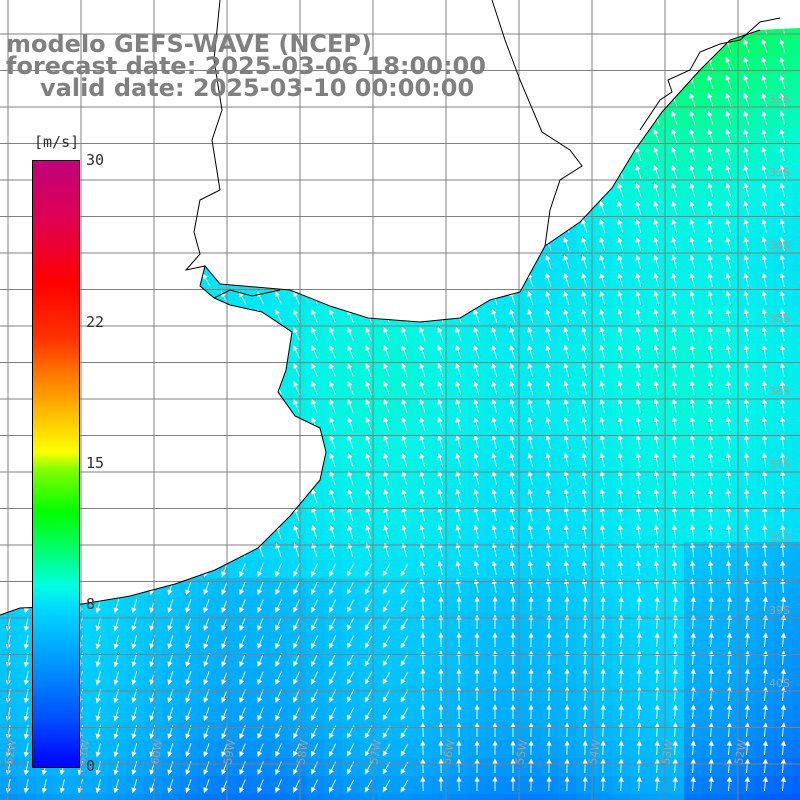 The width and height of the screenshot is (800, 800). Describe the element at coordinates (779, 391) in the screenshot. I see `lat-label: 36S` at that location.